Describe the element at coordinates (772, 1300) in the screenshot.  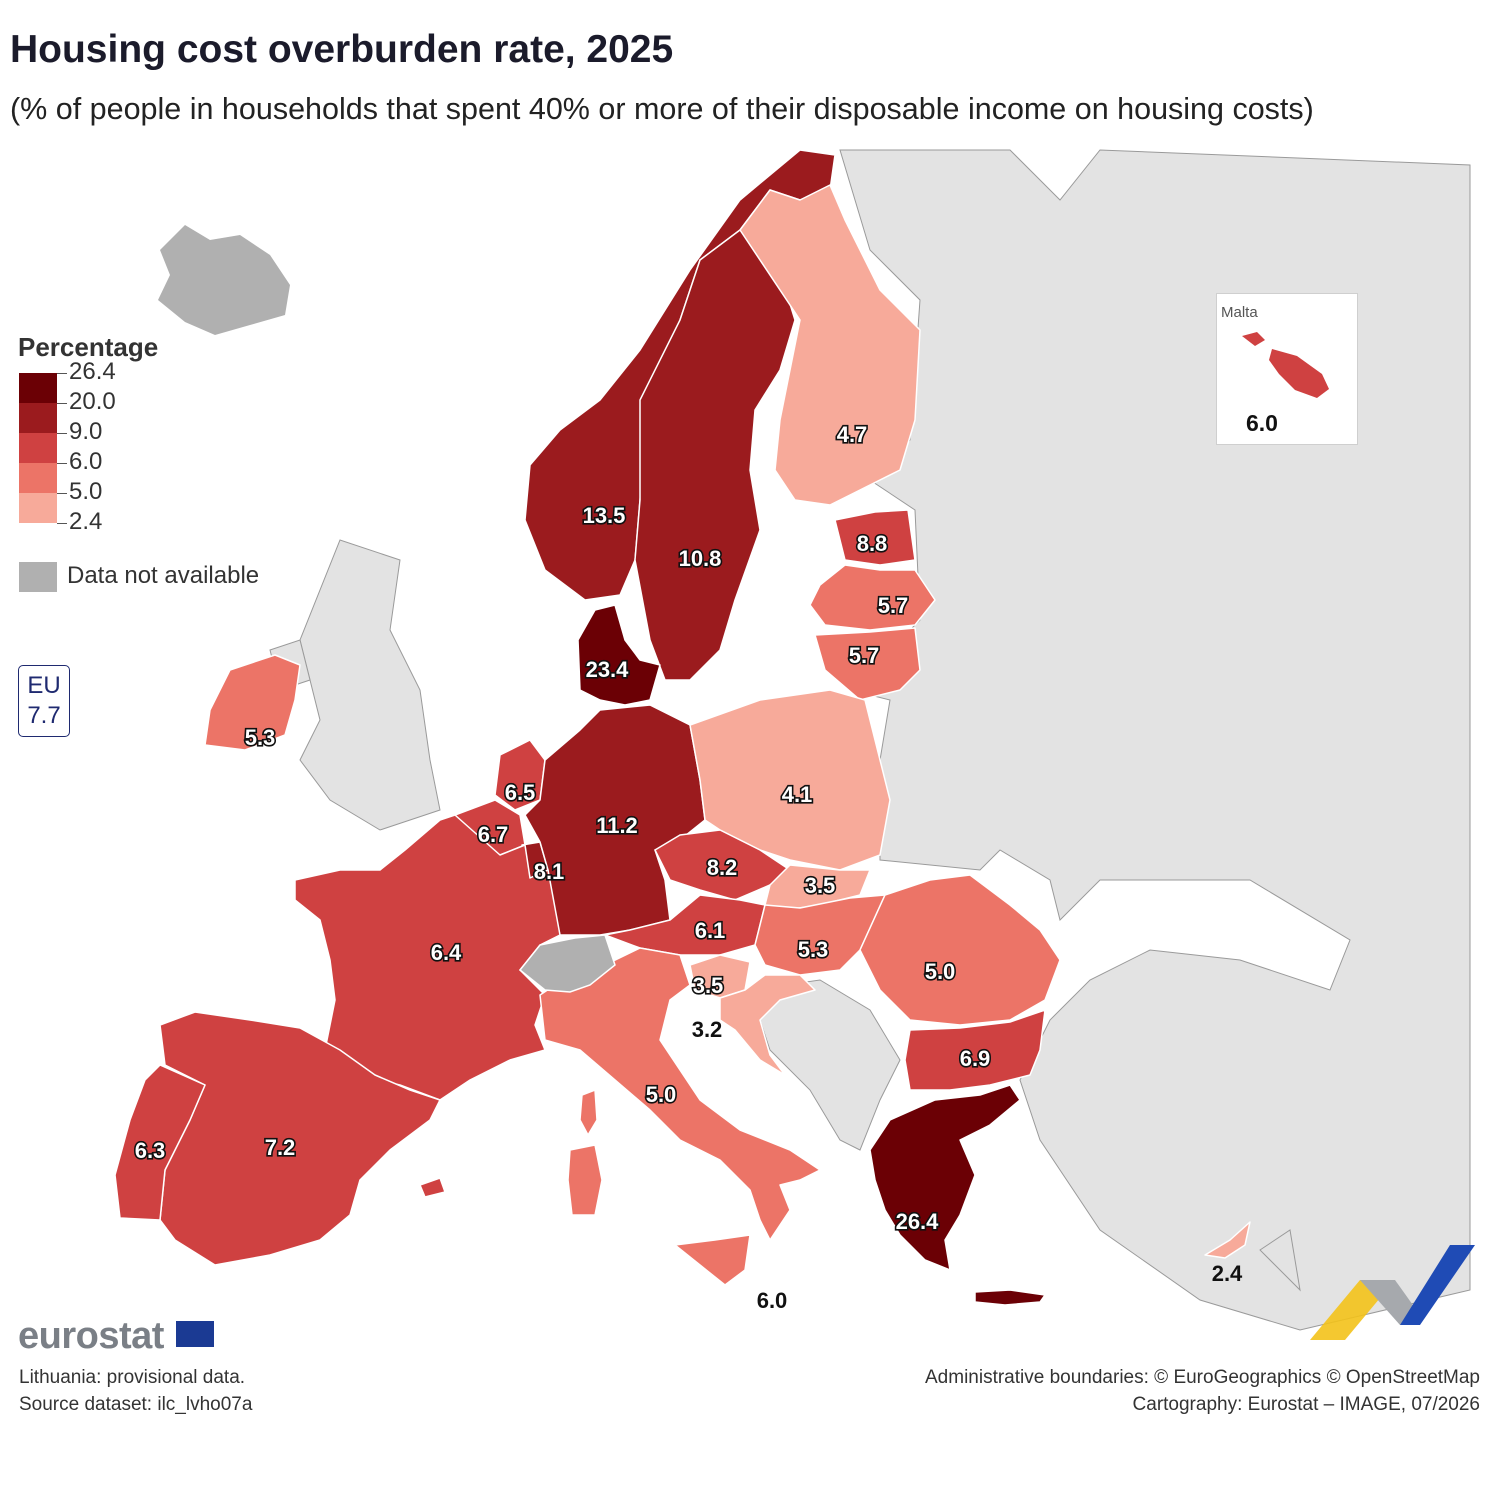
I see `value-label-sicily: 6.0` at that location.